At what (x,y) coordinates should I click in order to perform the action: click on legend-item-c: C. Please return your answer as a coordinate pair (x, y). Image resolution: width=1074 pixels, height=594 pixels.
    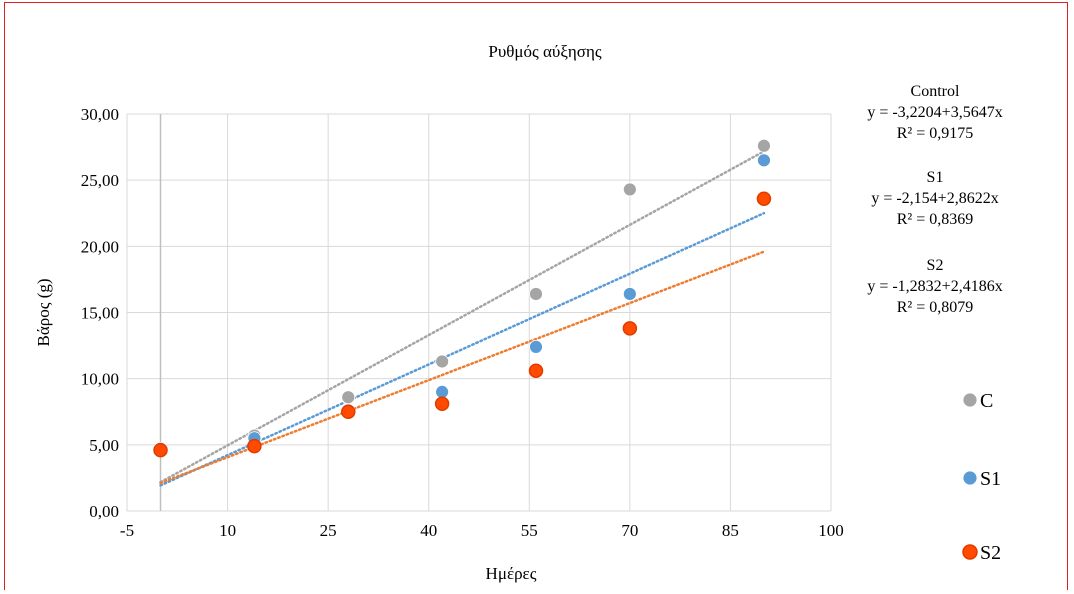
    Looking at the image, I should click on (977, 401).